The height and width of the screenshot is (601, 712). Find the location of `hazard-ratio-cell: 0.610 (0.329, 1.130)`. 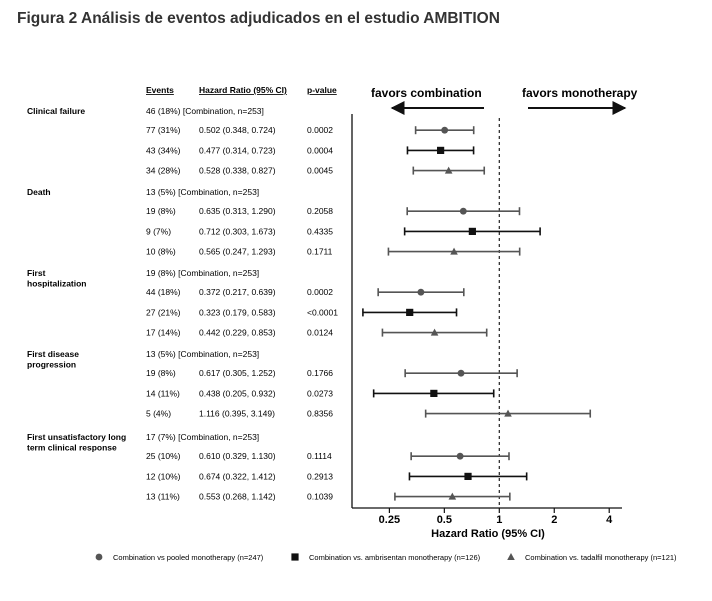

hazard-ratio-cell: 0.610 (0.329, 1.130) is located at coordinates (237, 456).